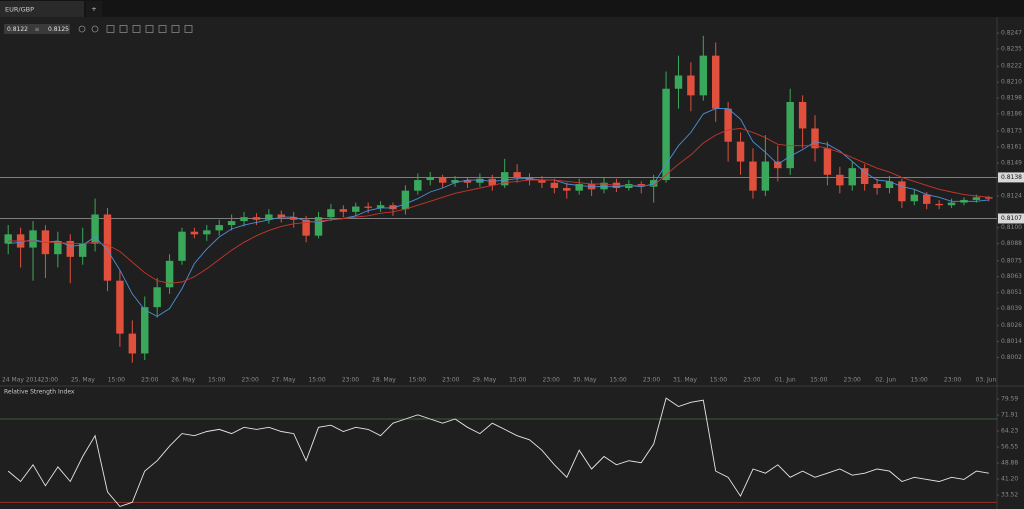 Image resolution: width=1024 pixels, height=509 pixels. What do you see at coordinates (19, 10) in the screenshot?
I see `tab-label: EUR/GBP` at bounding box center [19, 10].